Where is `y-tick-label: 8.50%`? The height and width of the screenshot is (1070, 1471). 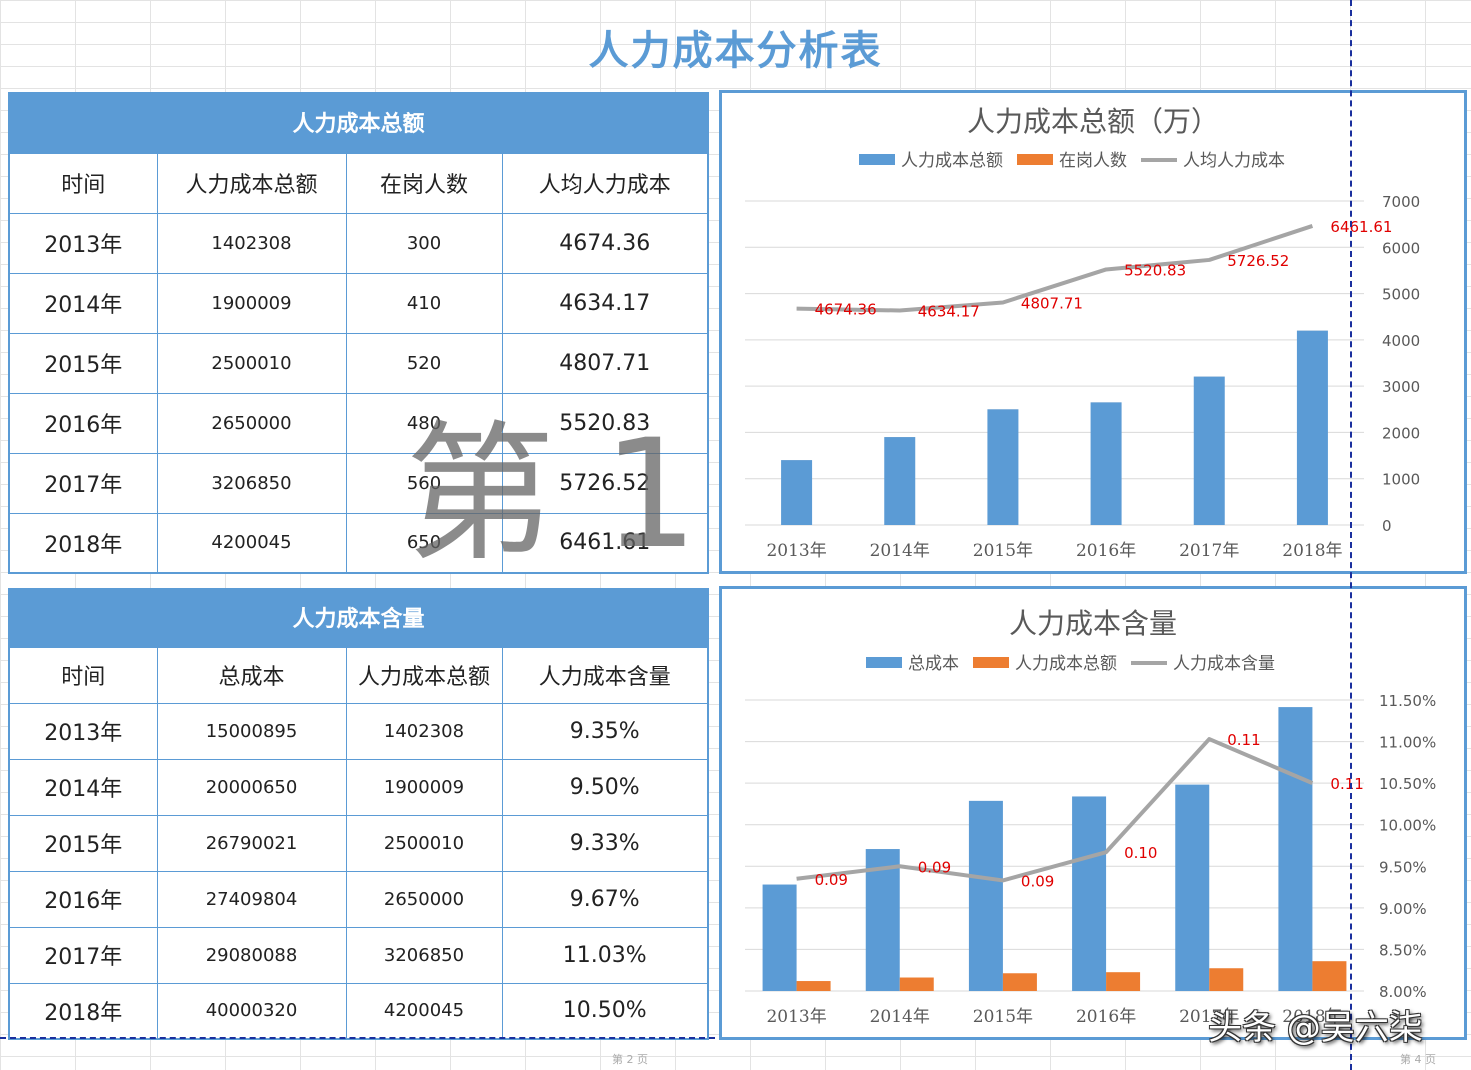
y-tick-label: 8.50% is located at coordinates (1403, 950).